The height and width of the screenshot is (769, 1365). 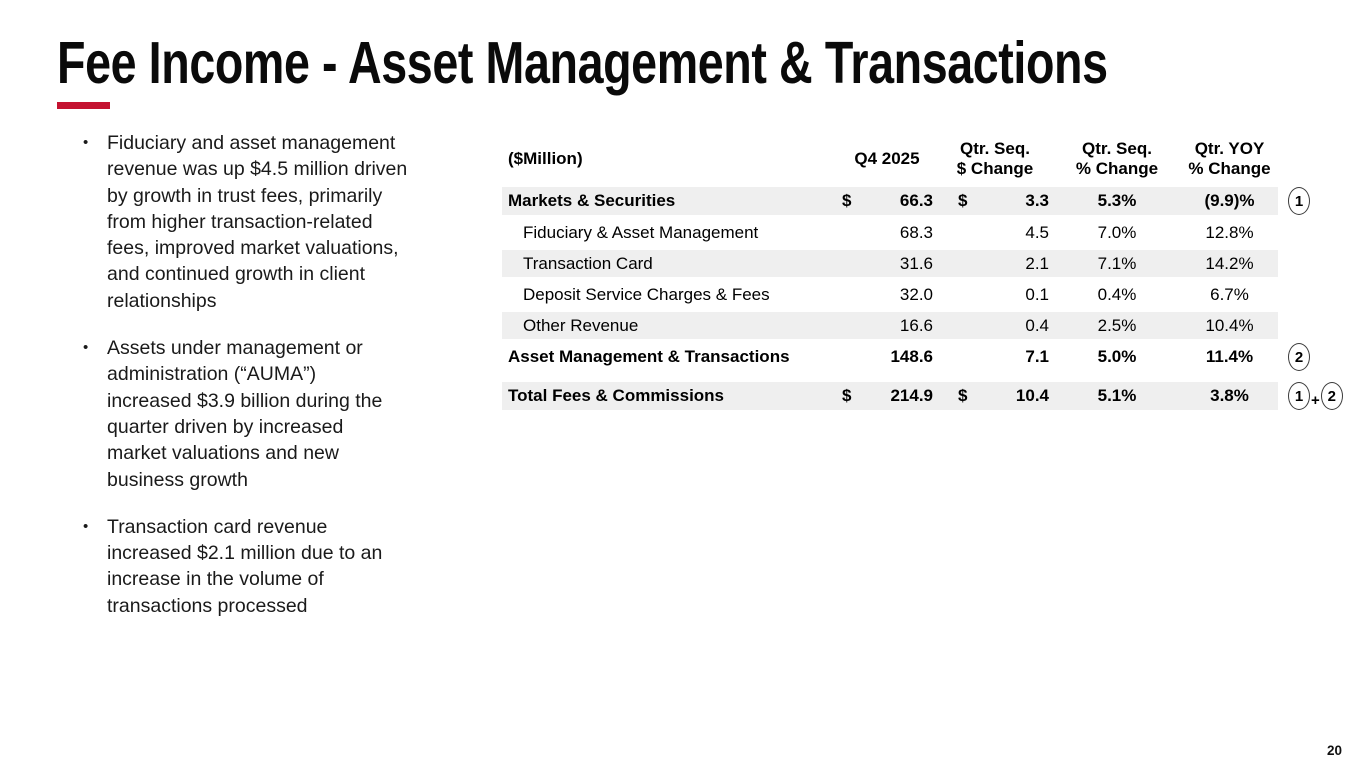 I want to click on value-q4-2025: 68.3, so click(x=900, y=232).